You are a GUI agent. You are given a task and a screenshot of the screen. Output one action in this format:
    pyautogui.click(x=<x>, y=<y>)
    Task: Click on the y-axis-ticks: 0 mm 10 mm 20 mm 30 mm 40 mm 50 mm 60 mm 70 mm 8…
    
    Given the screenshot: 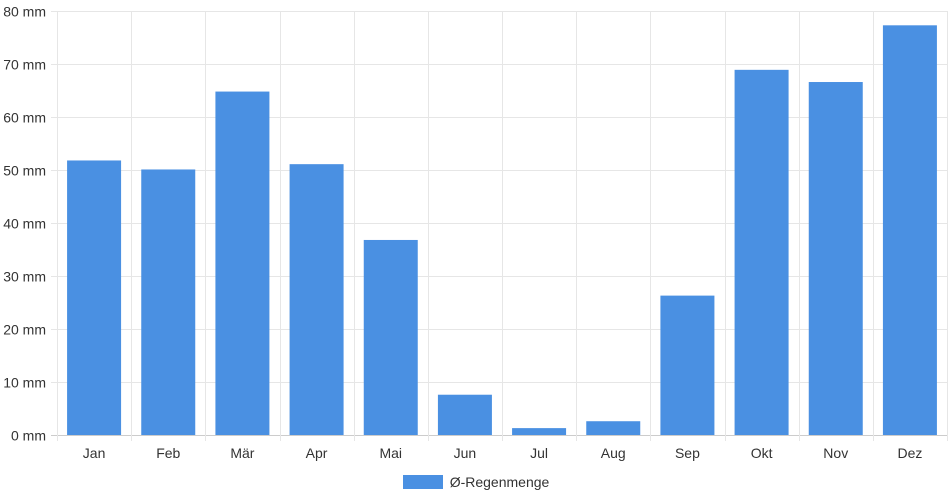 What is the action you would take?
    pyautogui.click(x=24, y=224)
    